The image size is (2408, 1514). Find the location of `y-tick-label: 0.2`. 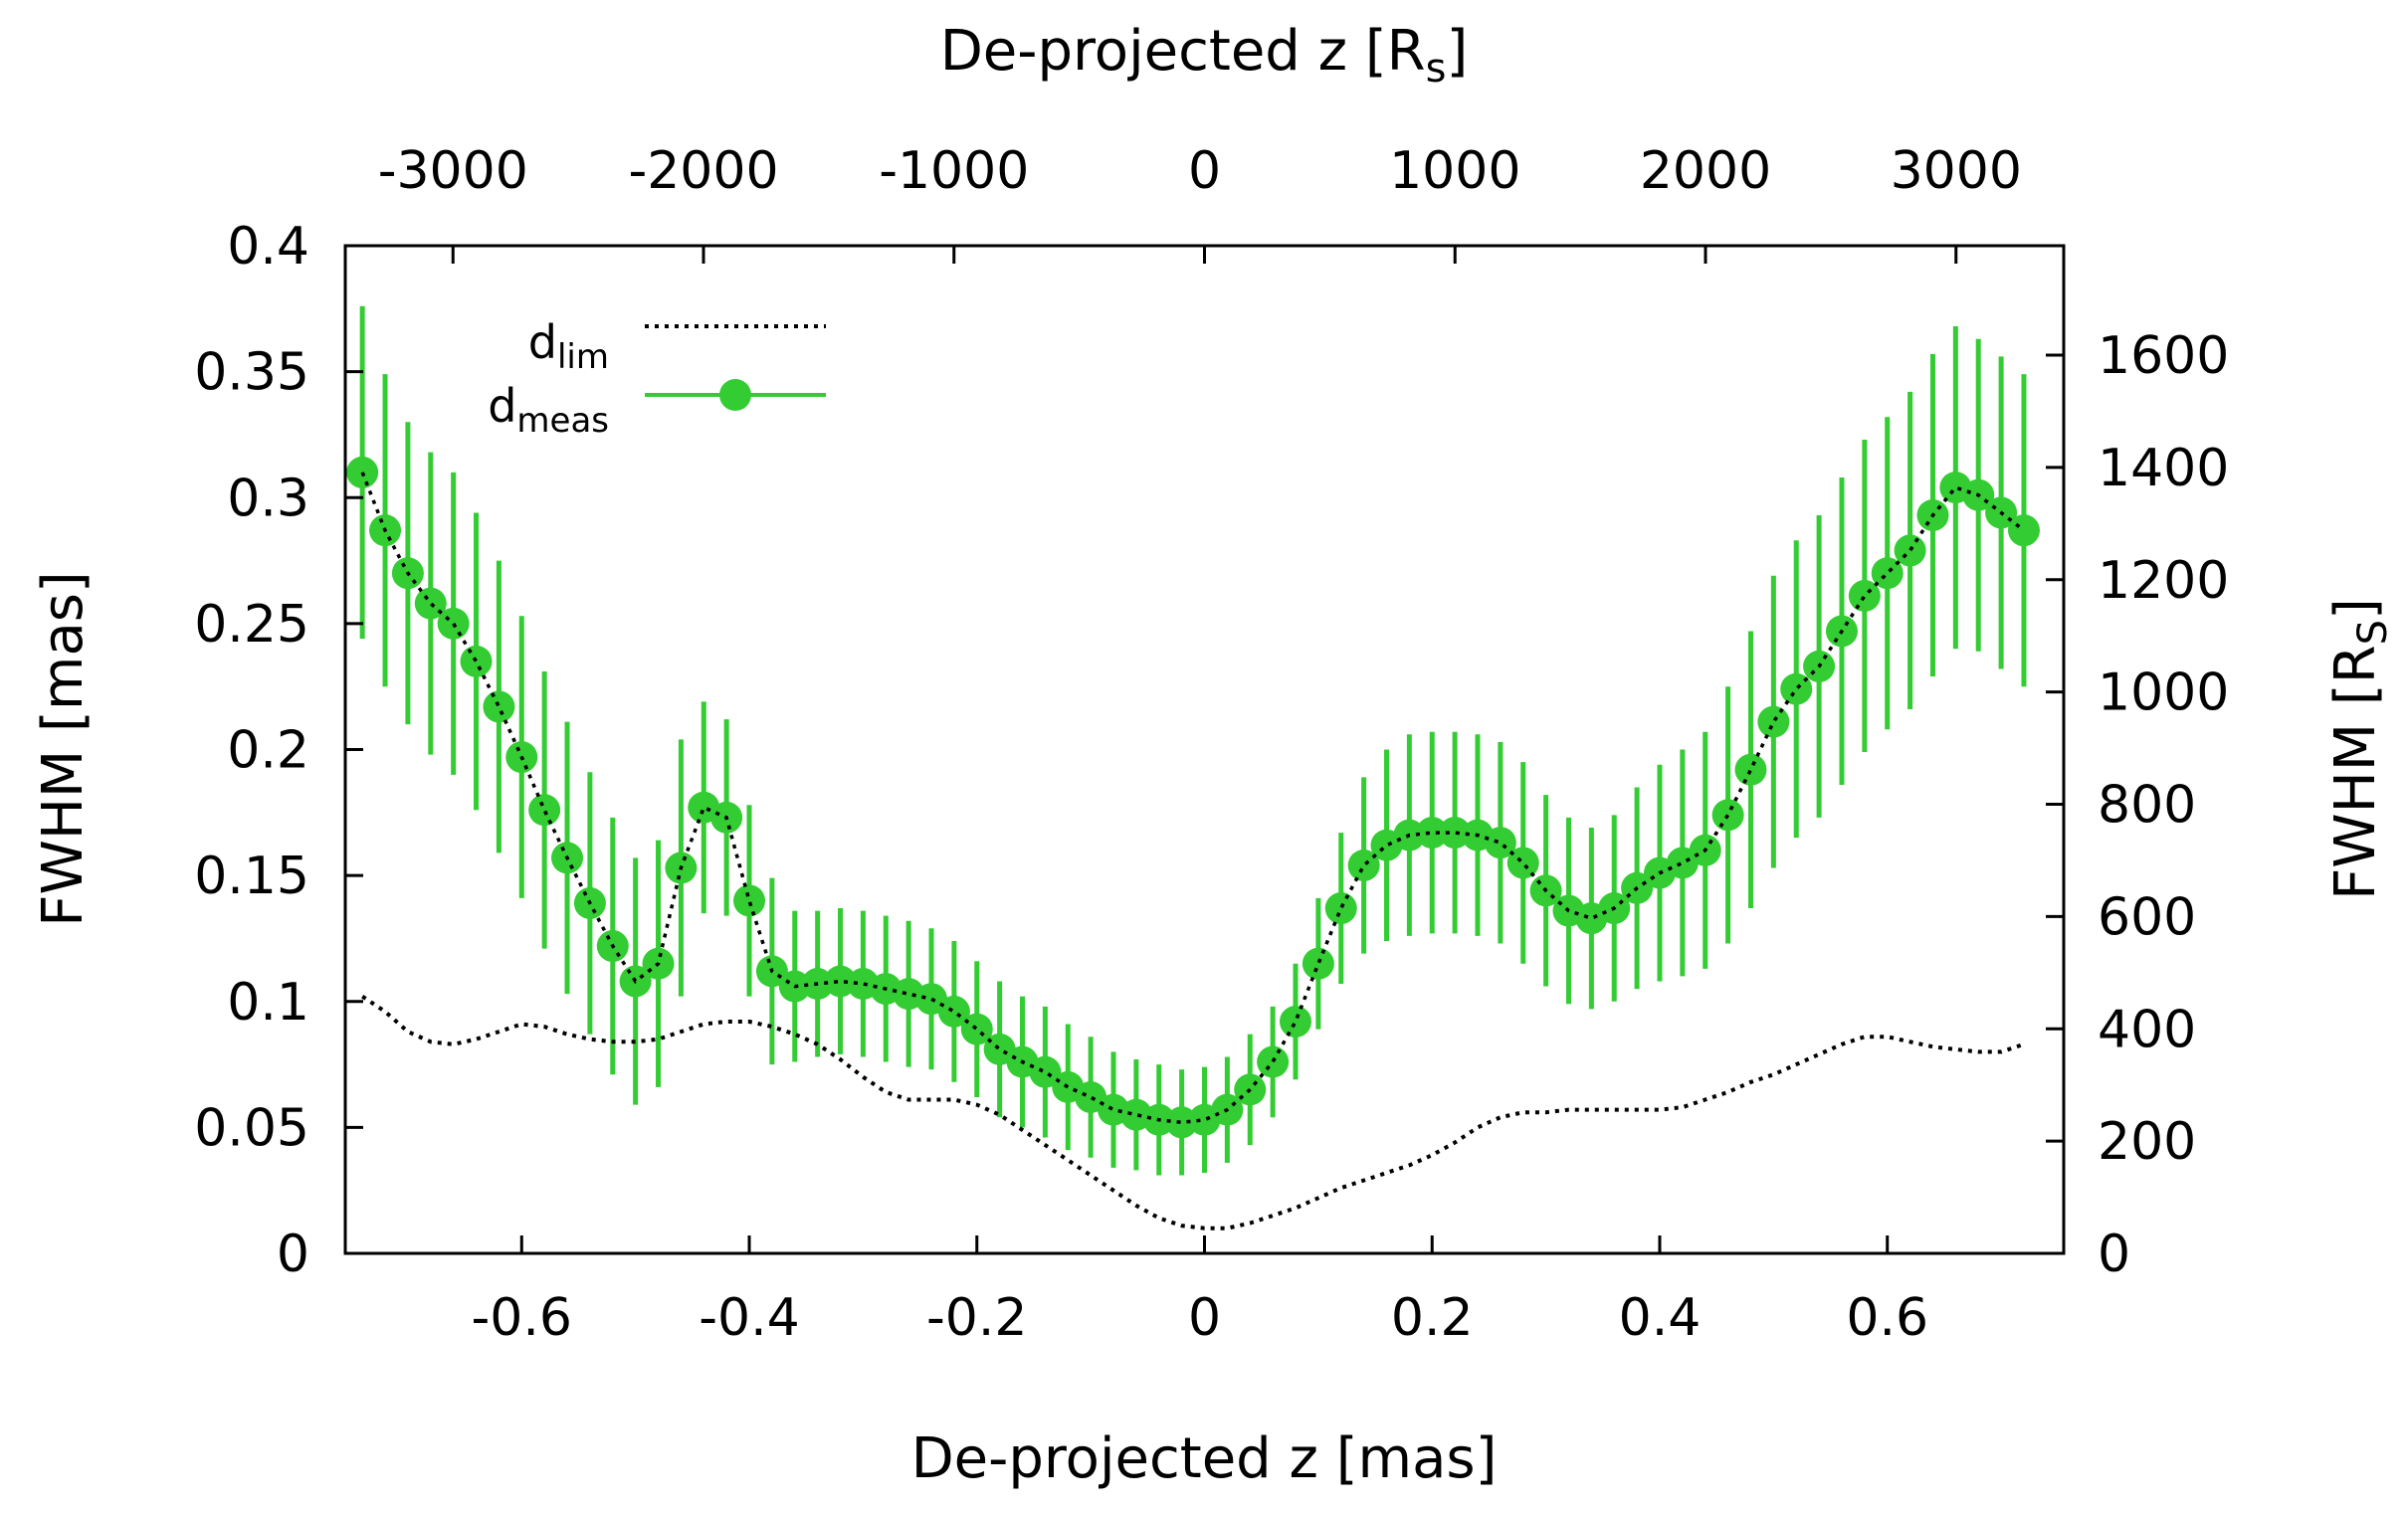

y-tick-label: 0.2 is located at coordinates (268, 751).